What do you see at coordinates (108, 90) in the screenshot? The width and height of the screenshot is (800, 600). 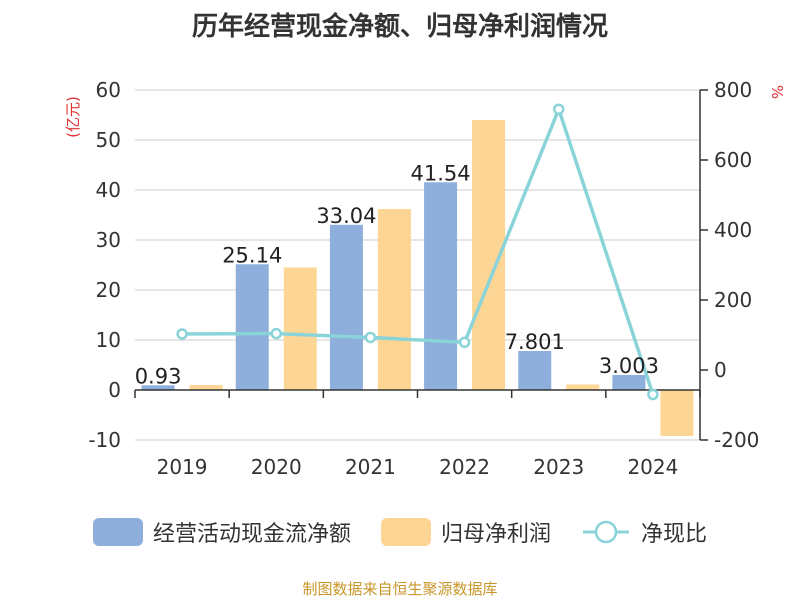 I see `y-left-tick-label: 60` at bounding box center [108, 90].